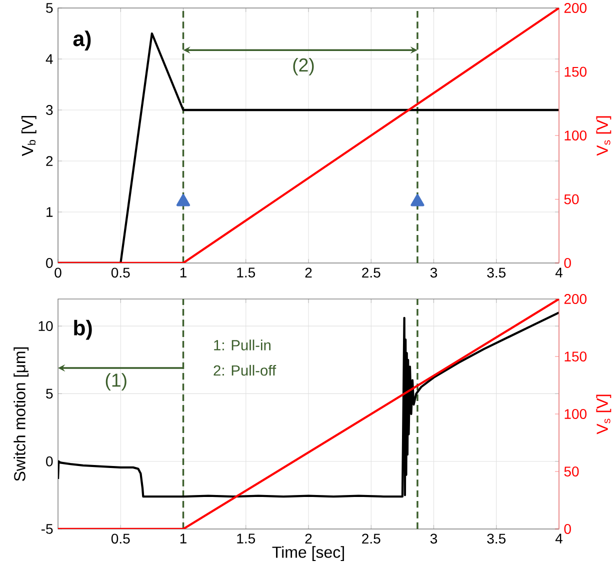  I want to click on y-tick-label: 2, so click(49, 161).